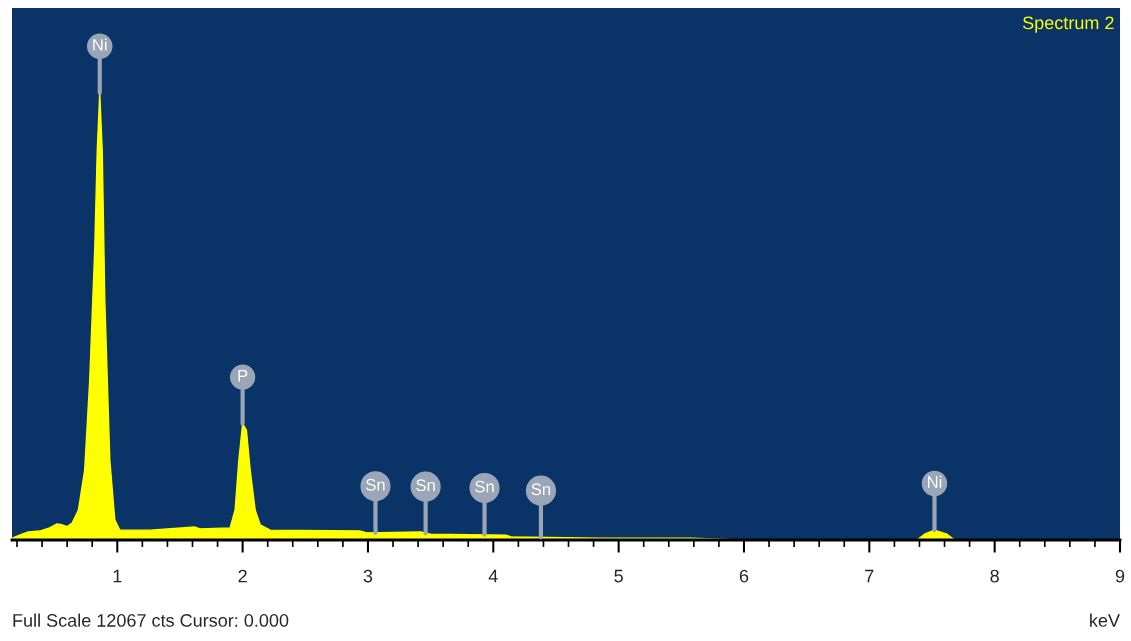  I want to click on x-tick-label: 9, so click(1120, 576).